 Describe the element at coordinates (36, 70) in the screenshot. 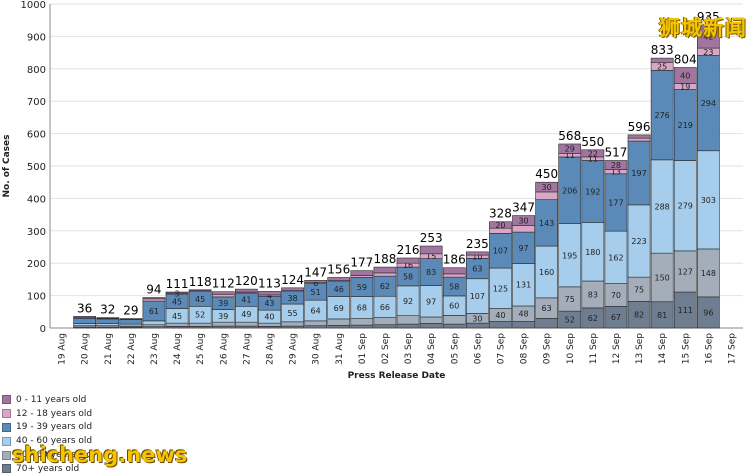

I see `y-tick-label: 800` at that location.